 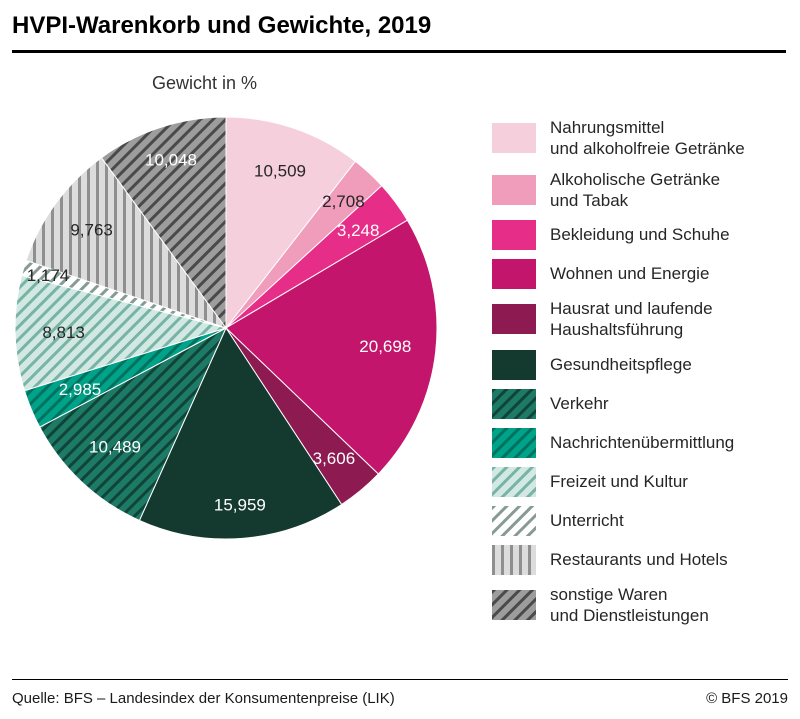 What do you see at coordinates (639, 520) in the screenshot?
I see `legend-item: Unterricht` at bounding box center [639, 520].